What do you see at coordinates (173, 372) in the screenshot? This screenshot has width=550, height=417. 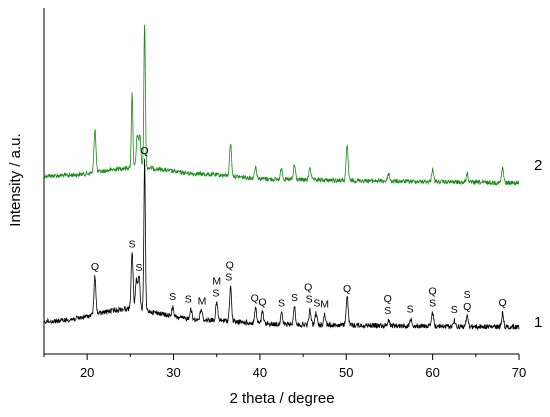 I see `x-tick-label: 30` at bounding box center [173, 372].